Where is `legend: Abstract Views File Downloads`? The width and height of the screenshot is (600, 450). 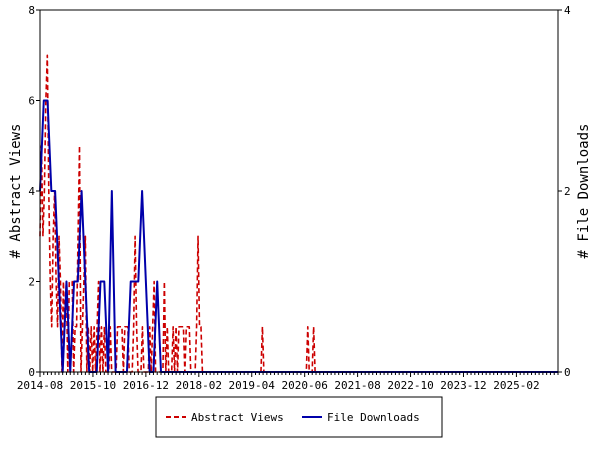
legend: Abstract Views File Downloads is located at coordinates (299, 417).